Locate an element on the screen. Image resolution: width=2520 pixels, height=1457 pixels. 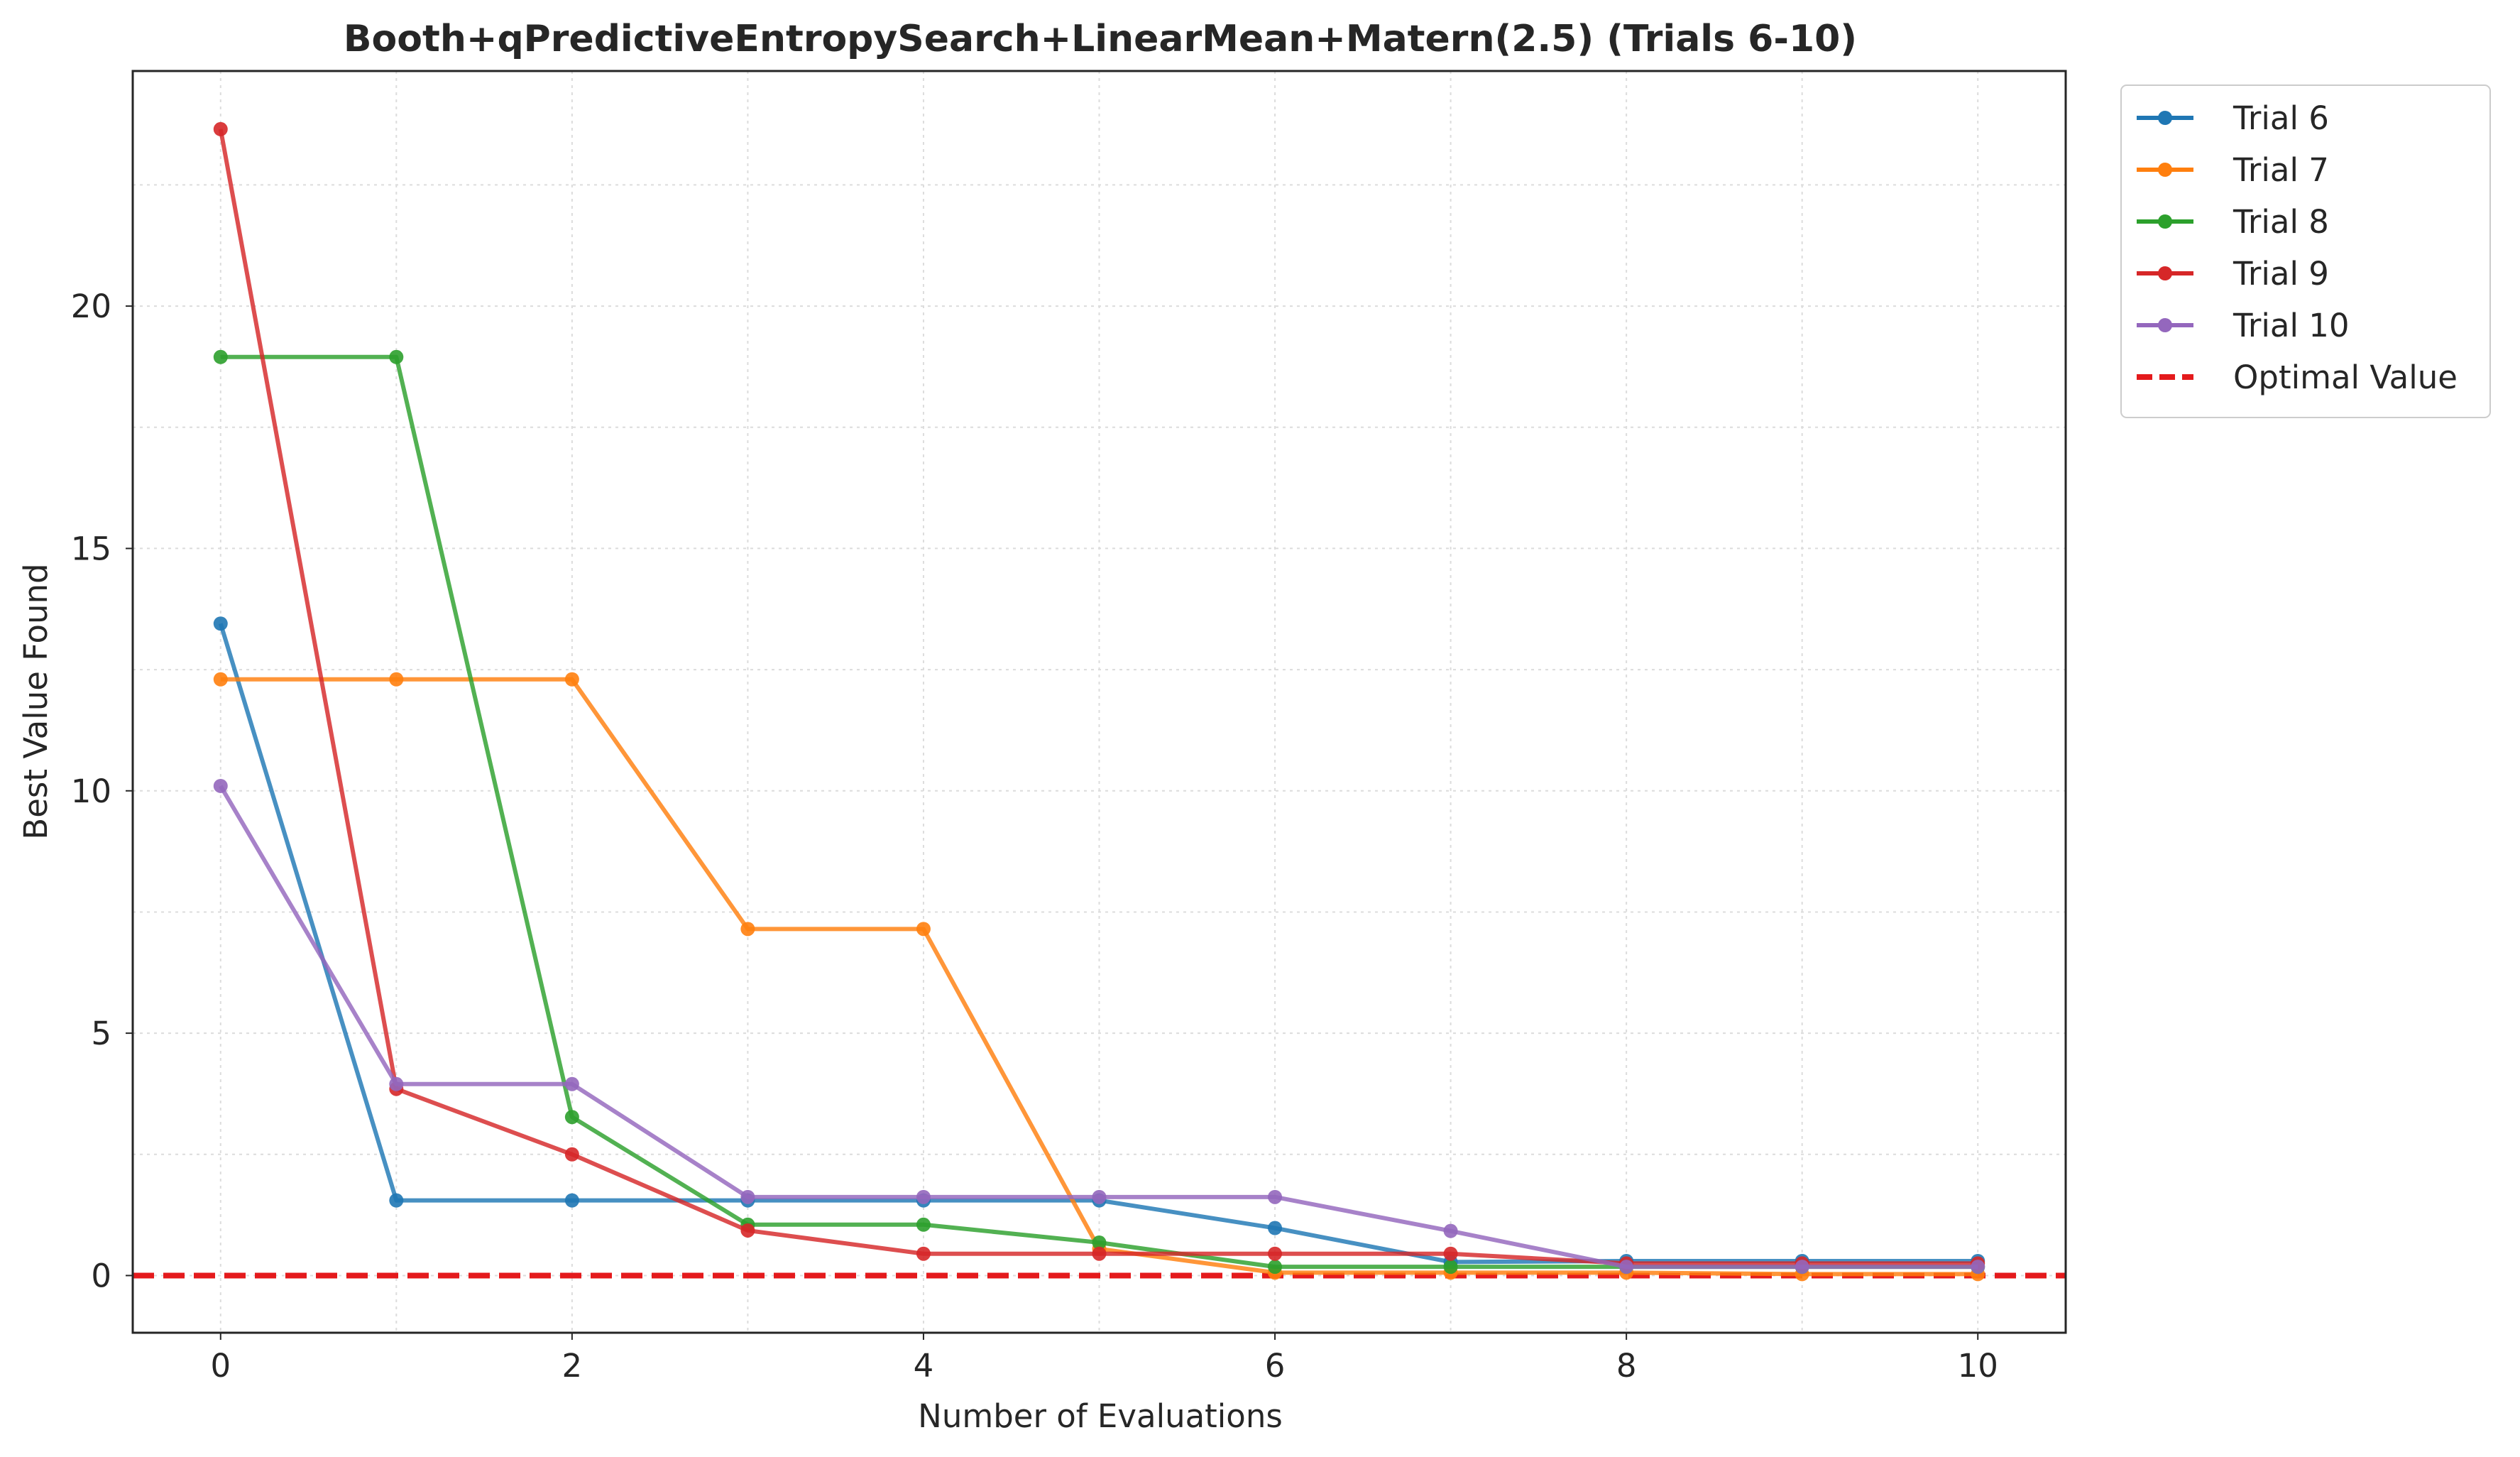
x-tick-label: 10 is located at coordinates (1978, 1366).